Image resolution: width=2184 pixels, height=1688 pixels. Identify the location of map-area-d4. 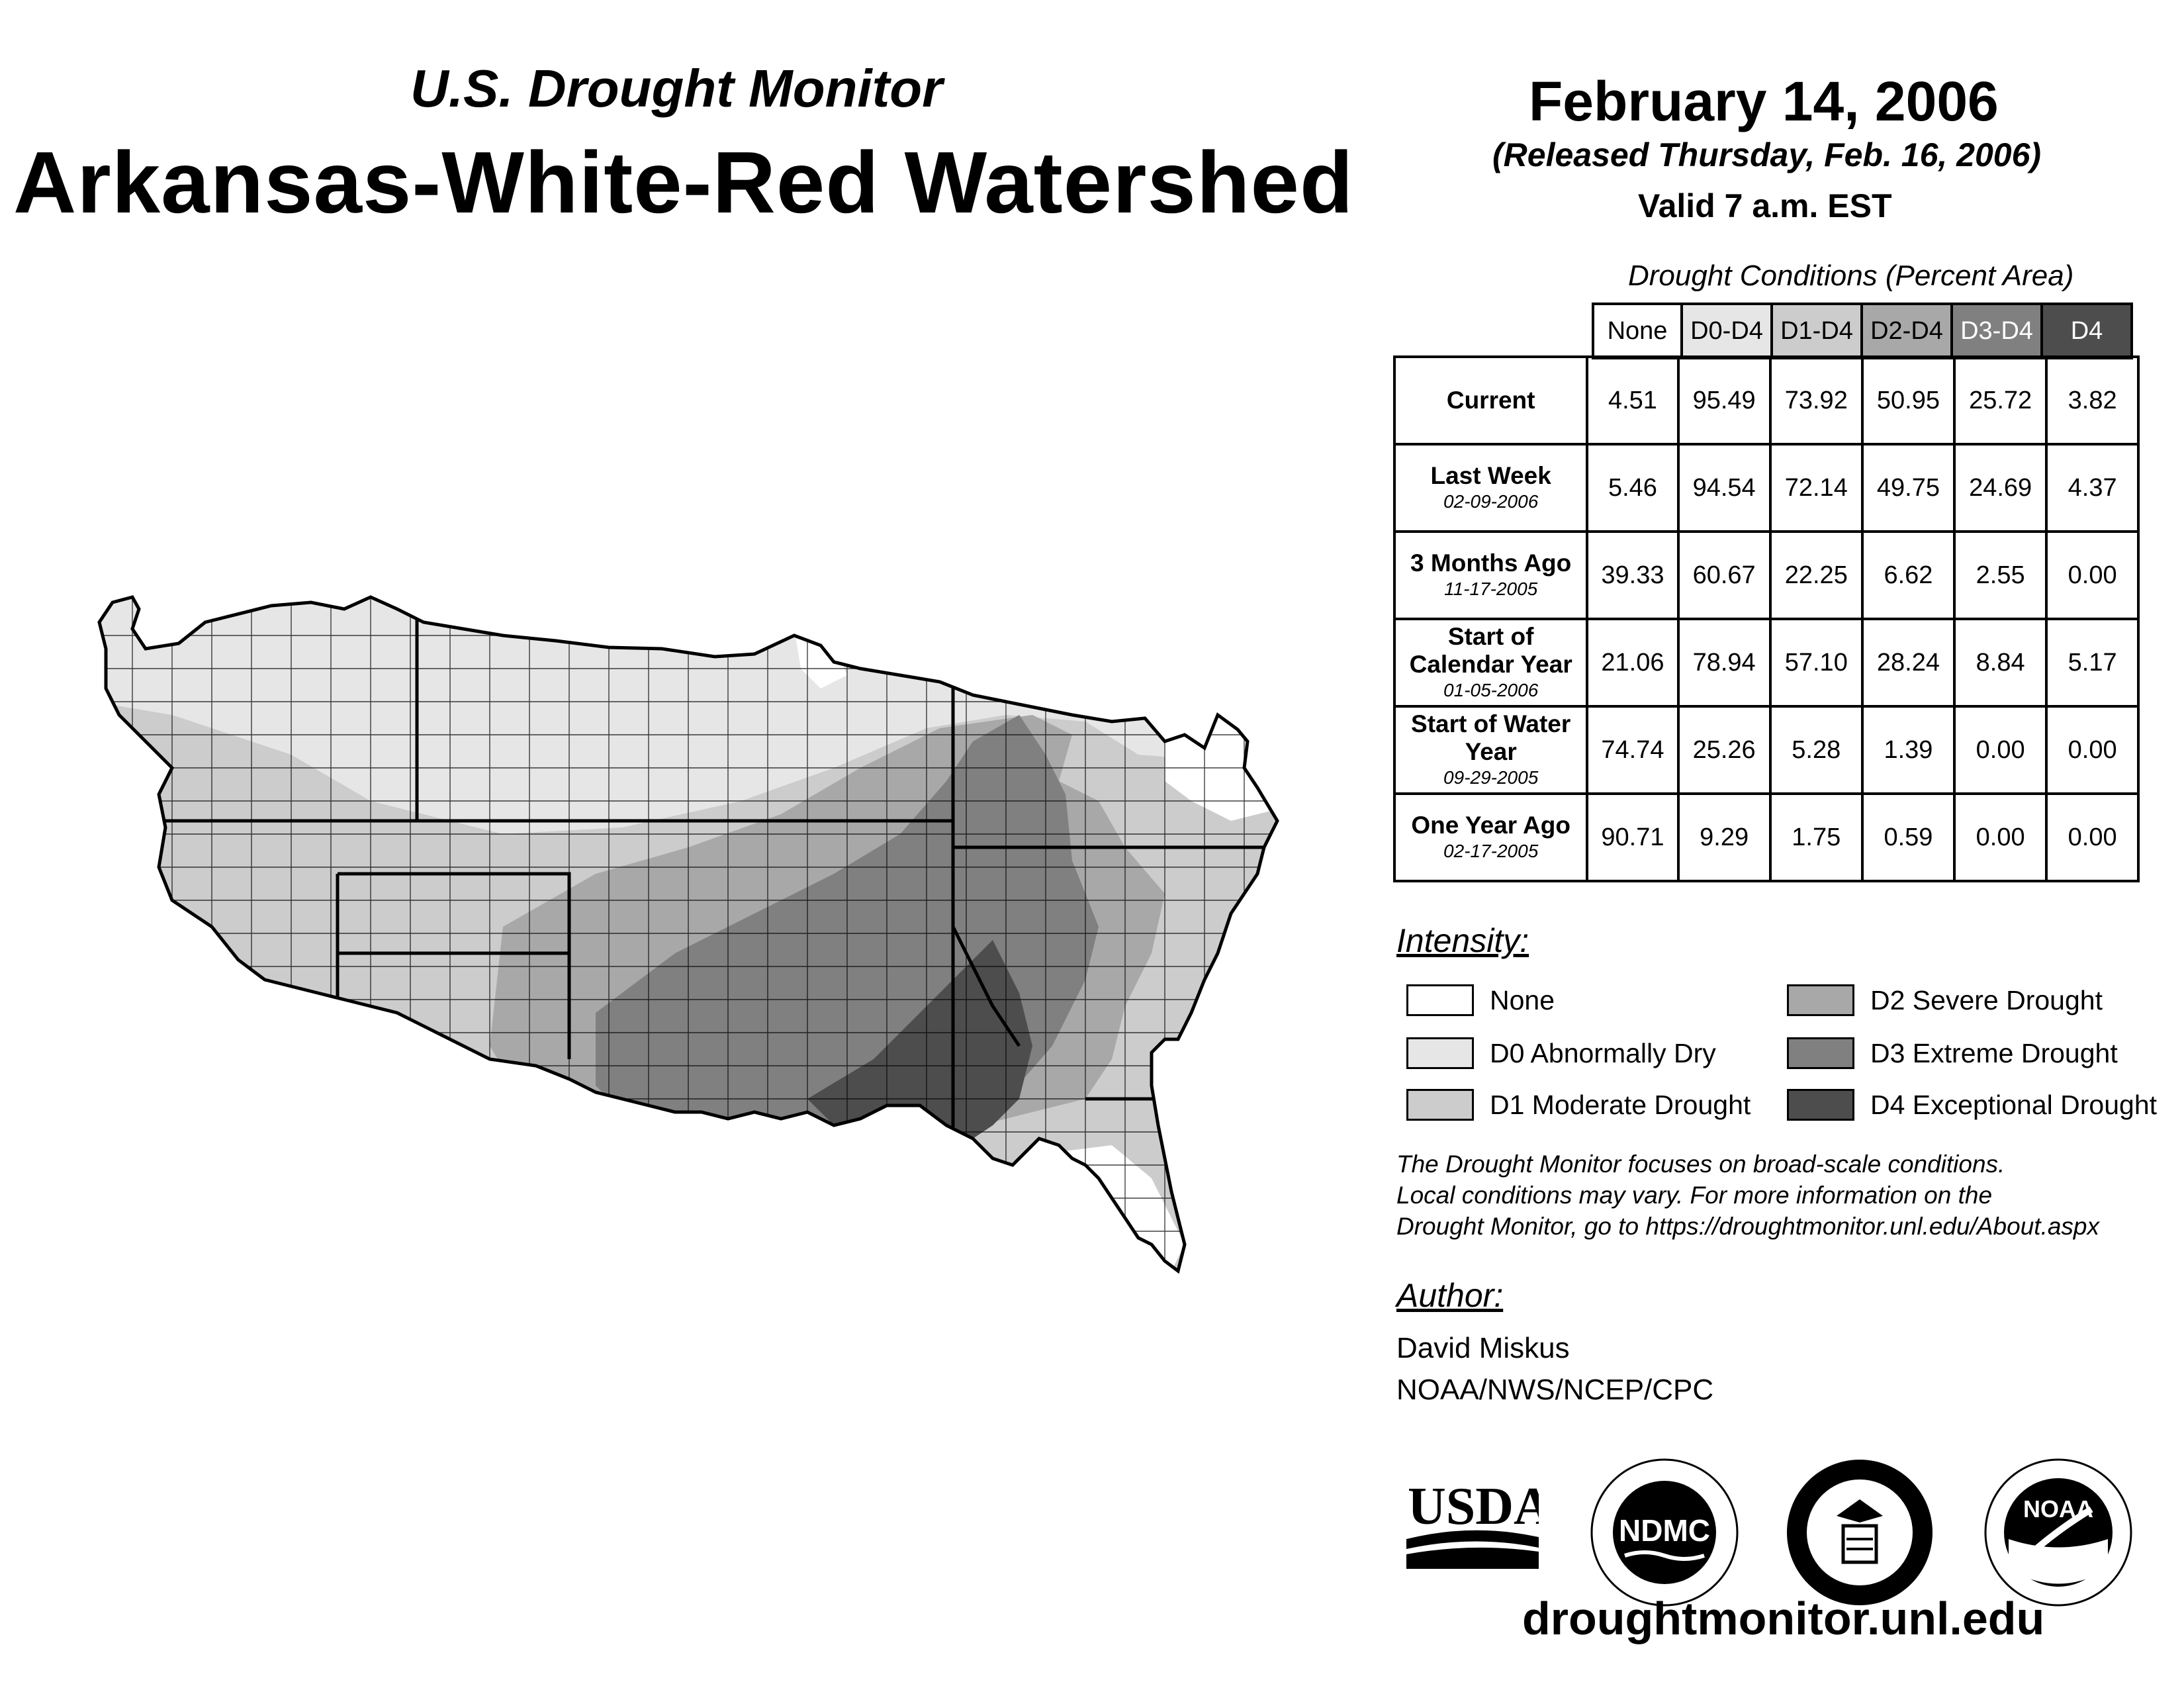
(920, 1049).